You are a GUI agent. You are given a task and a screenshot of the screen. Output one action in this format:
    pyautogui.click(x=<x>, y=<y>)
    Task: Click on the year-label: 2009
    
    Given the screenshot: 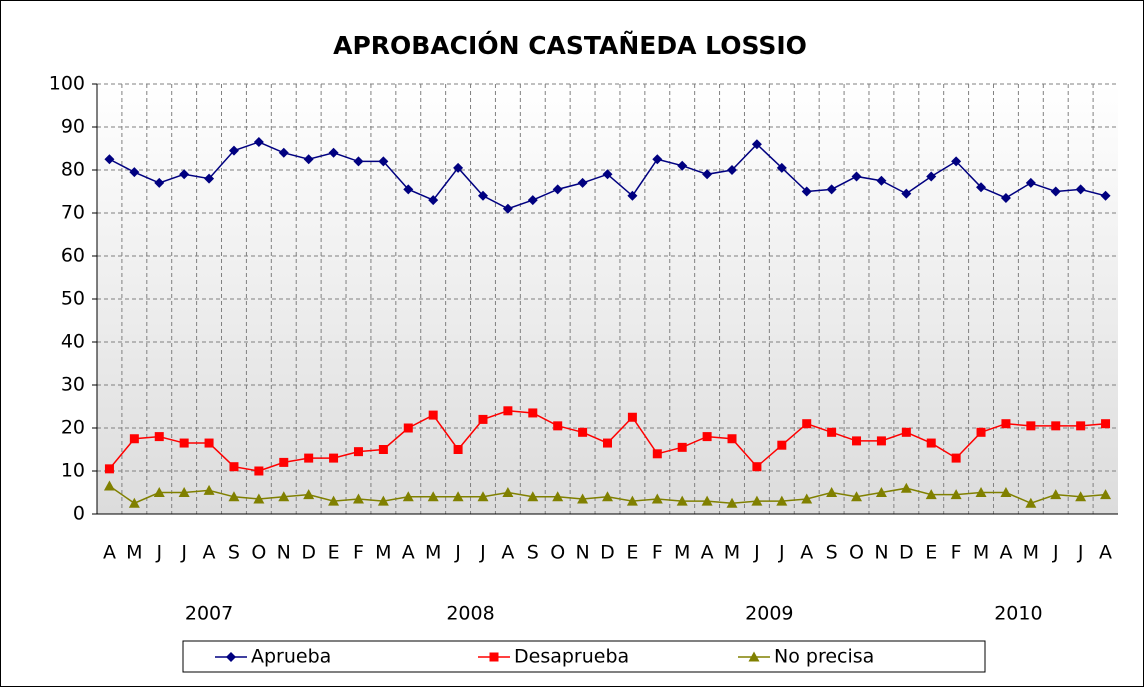 What is the action you would take?
    pyautogui.click(x=769, y=614)
    